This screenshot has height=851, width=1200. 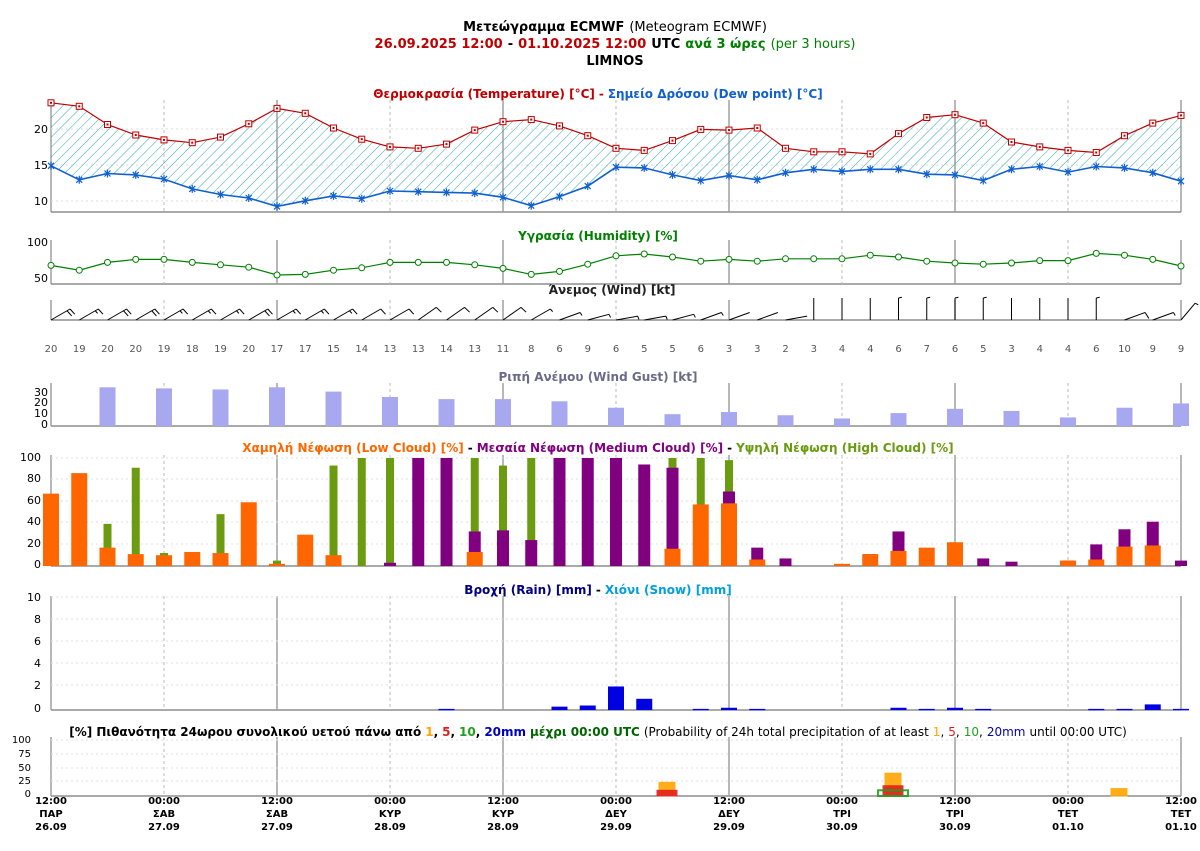 What do you see at coordinates (898, 349) in the screenshot?
I see `wind-speed-label: 6` at bounding box center [898, 349].